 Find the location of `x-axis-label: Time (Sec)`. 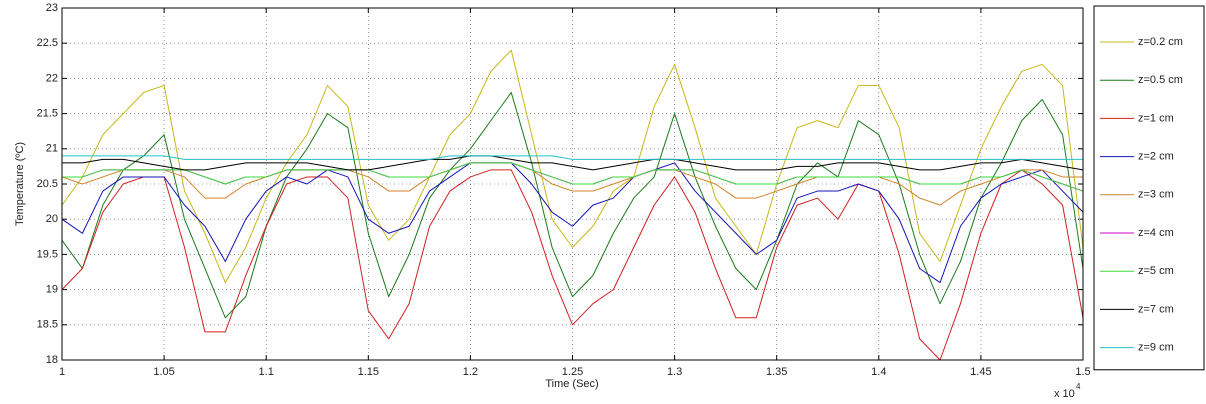

x-axis-label: Time (Sec) is located at coordinates (571, 384).